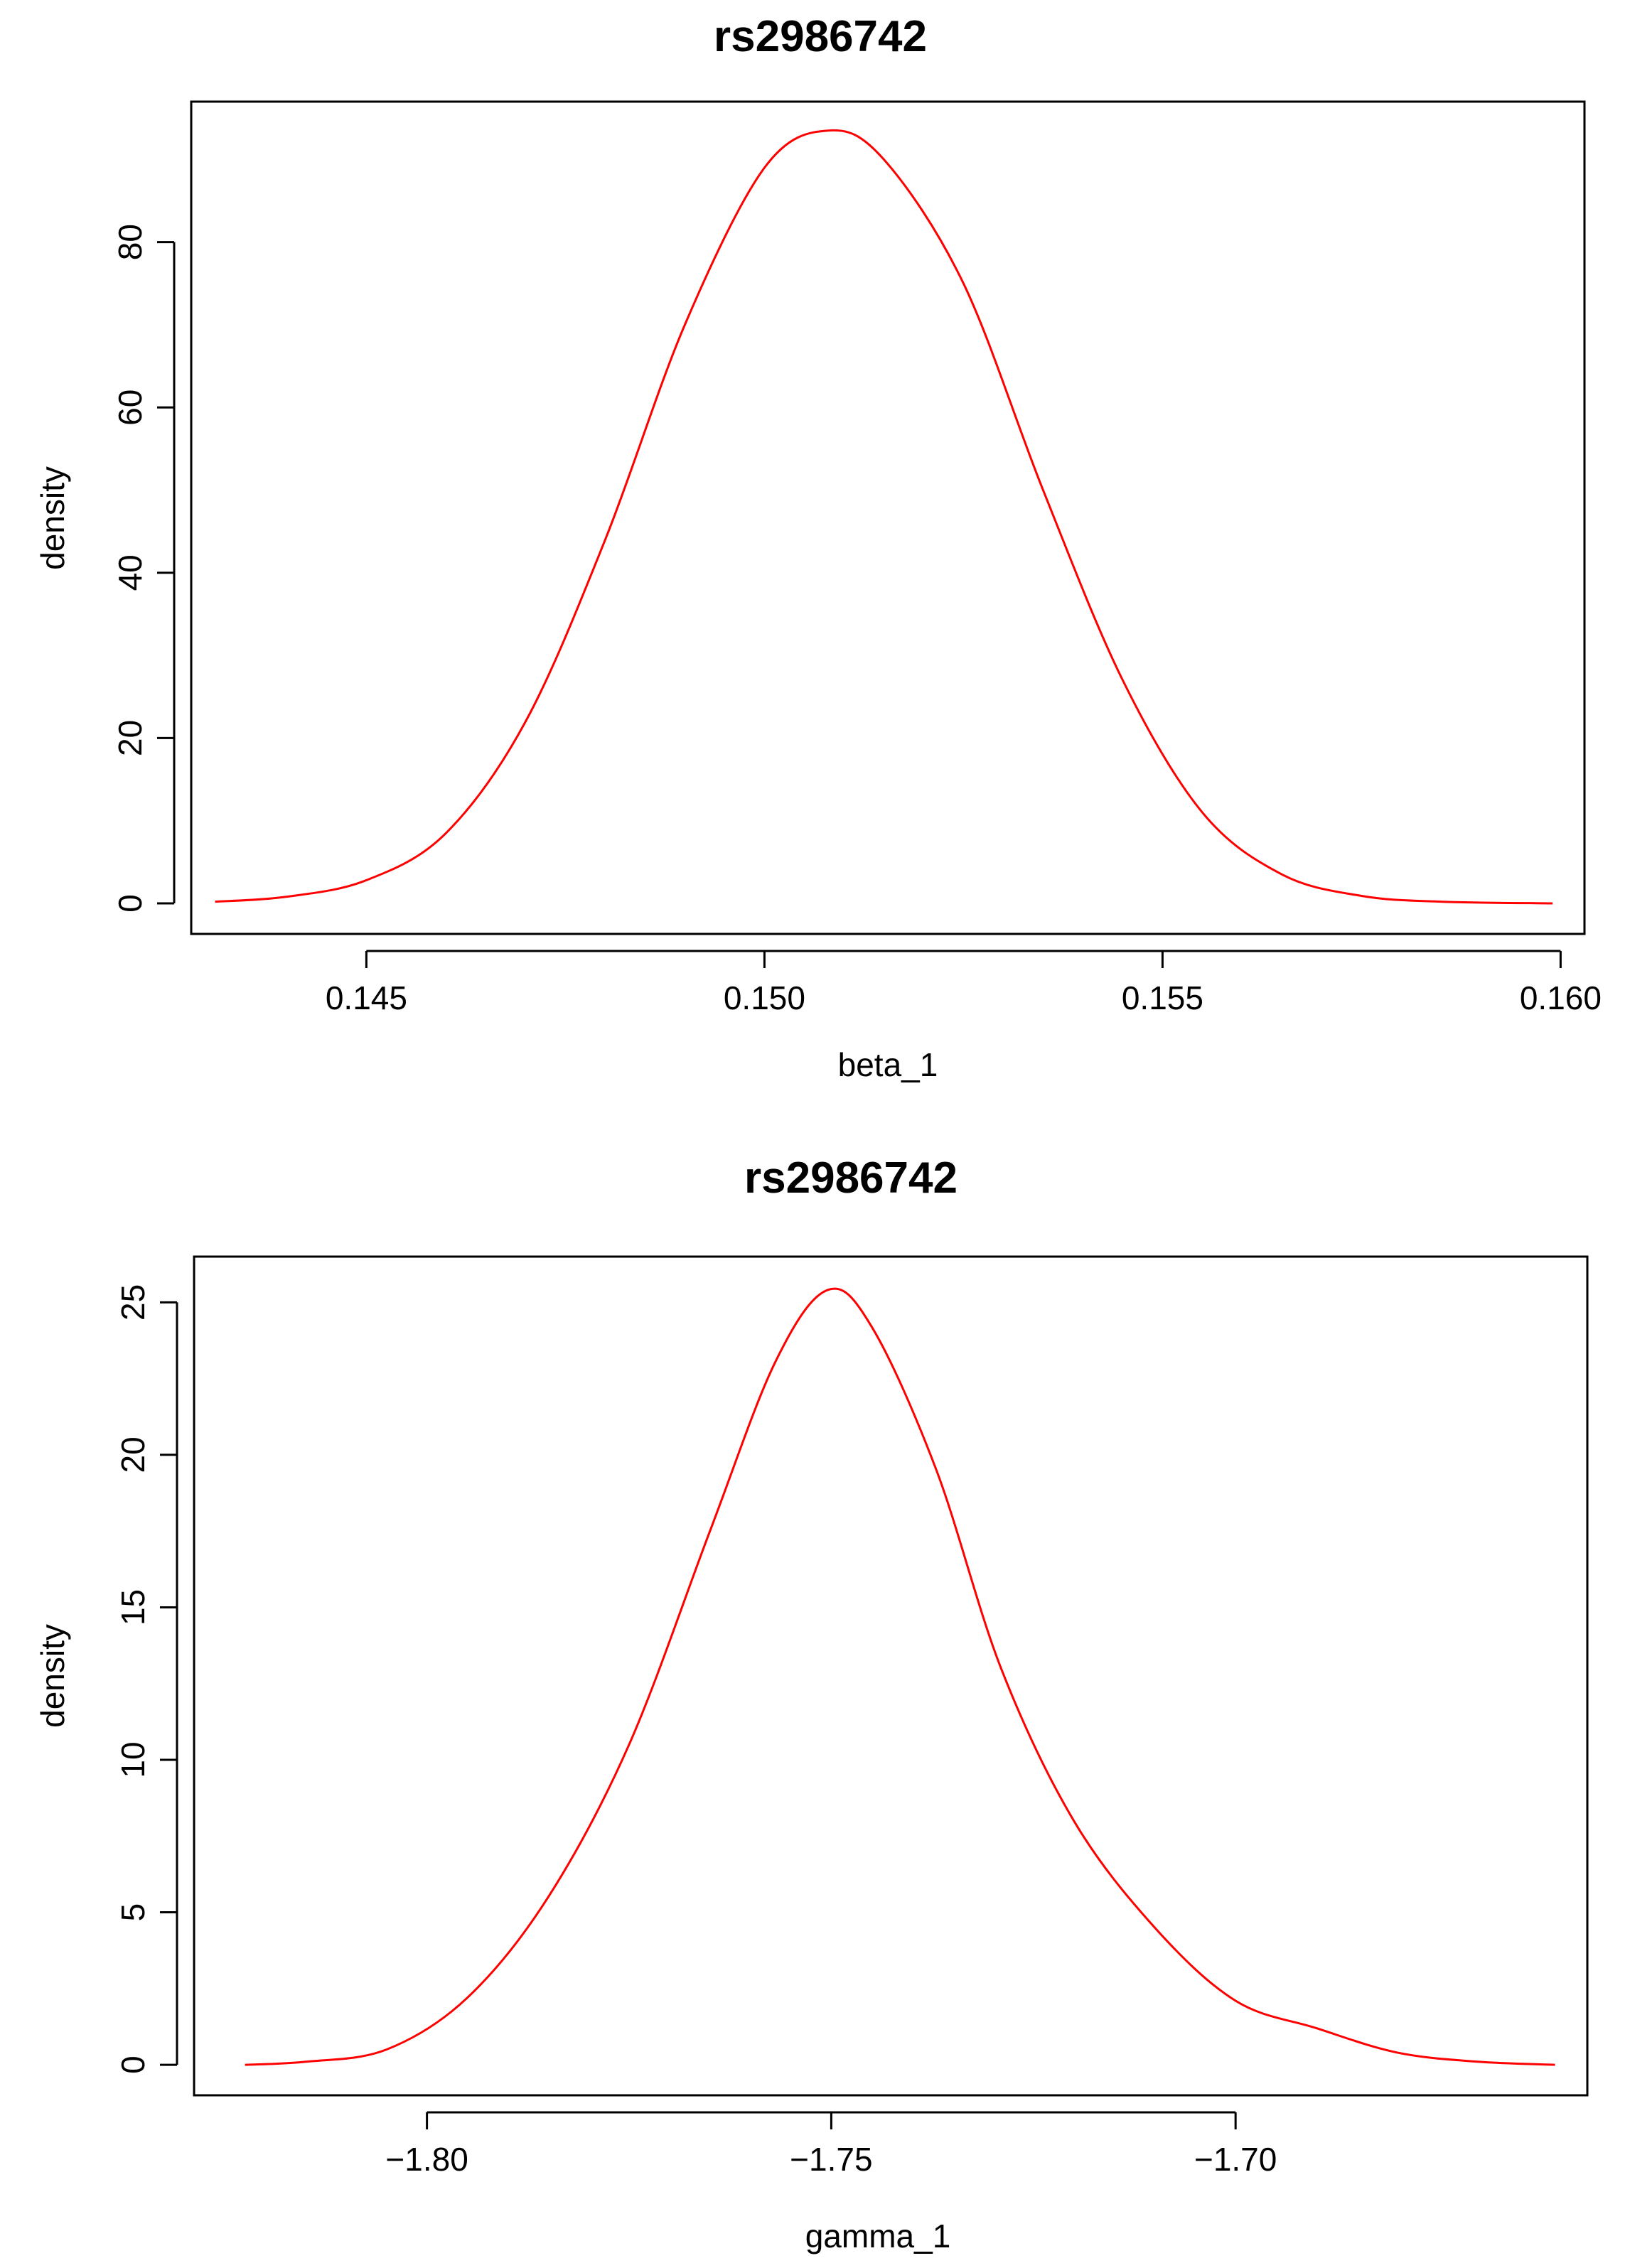 Image resolution: width=1625 pixels, height=2268 pixels. Describe the element at coordinates (1162, 997) in the screenshot. I see `x-tick-label: 0.155` at that location.